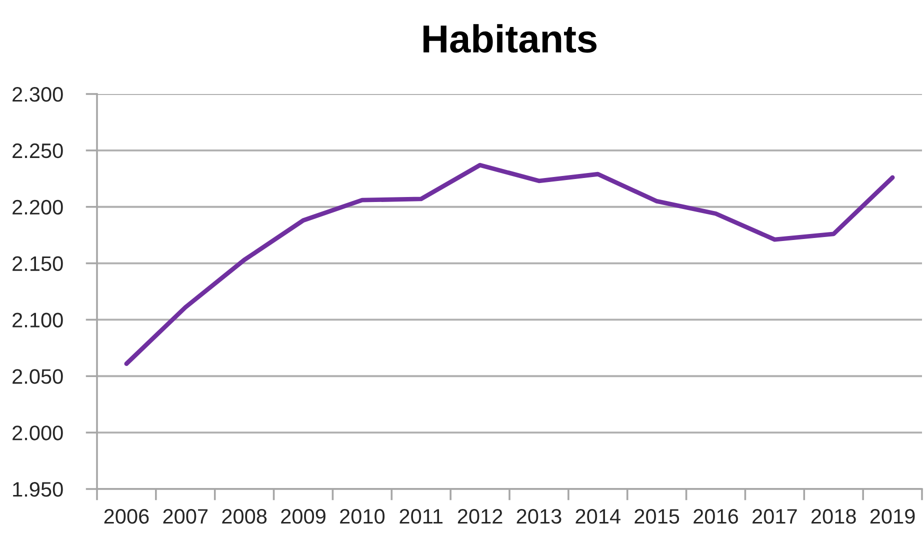  Describe the element at coordinates (37, 94) in the screenshot. I see `y-tick-label: 2.300` at that location.